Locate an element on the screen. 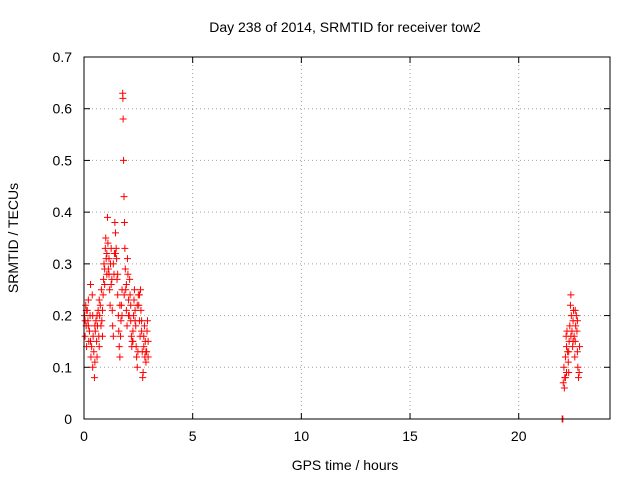 Image resolution: width=640 pixels, height=480 pixels. y-tick-label: 0.6 is located at coordinates (63, 109).